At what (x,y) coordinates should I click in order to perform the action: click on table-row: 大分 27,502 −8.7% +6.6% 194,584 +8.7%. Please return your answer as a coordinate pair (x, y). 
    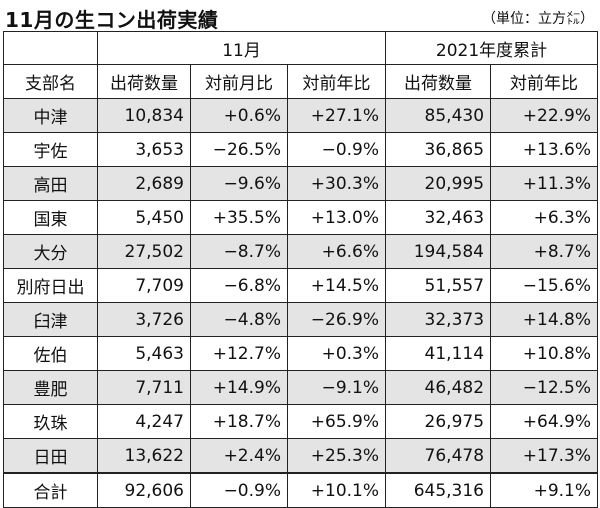
    Looking at the image, I should click on (301, 251).